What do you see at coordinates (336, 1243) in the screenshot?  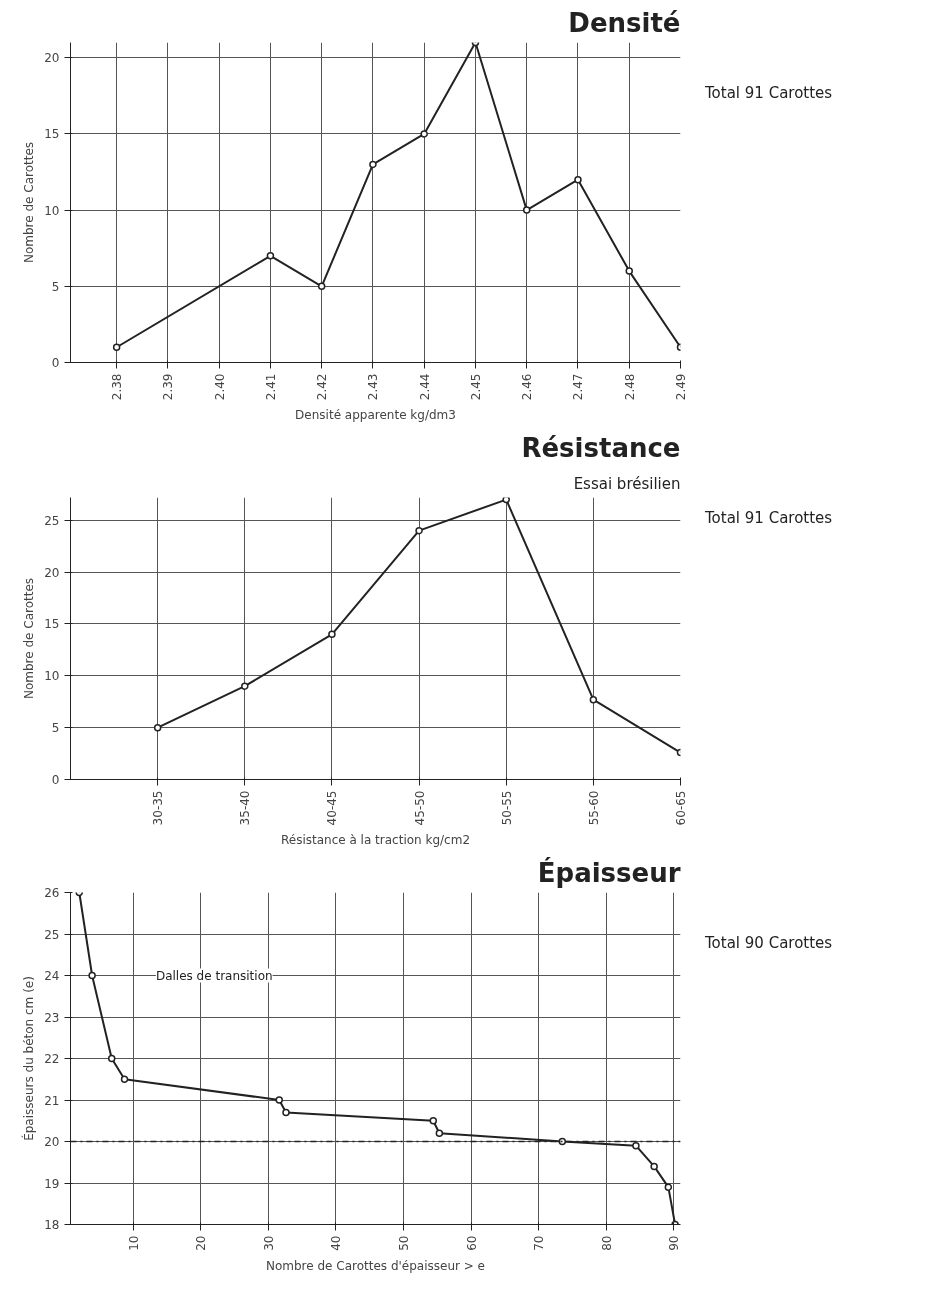 I see `x-tick-label: 40` at bounding box center [336, 1243].